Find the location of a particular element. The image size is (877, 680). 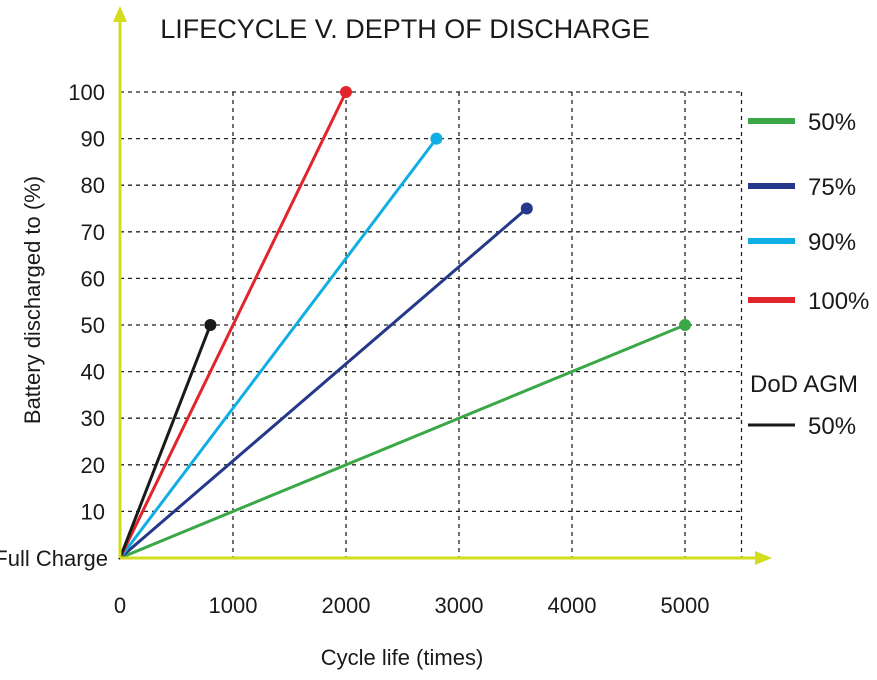

y-tick-label: 10 is located at coordinates (93, 511).